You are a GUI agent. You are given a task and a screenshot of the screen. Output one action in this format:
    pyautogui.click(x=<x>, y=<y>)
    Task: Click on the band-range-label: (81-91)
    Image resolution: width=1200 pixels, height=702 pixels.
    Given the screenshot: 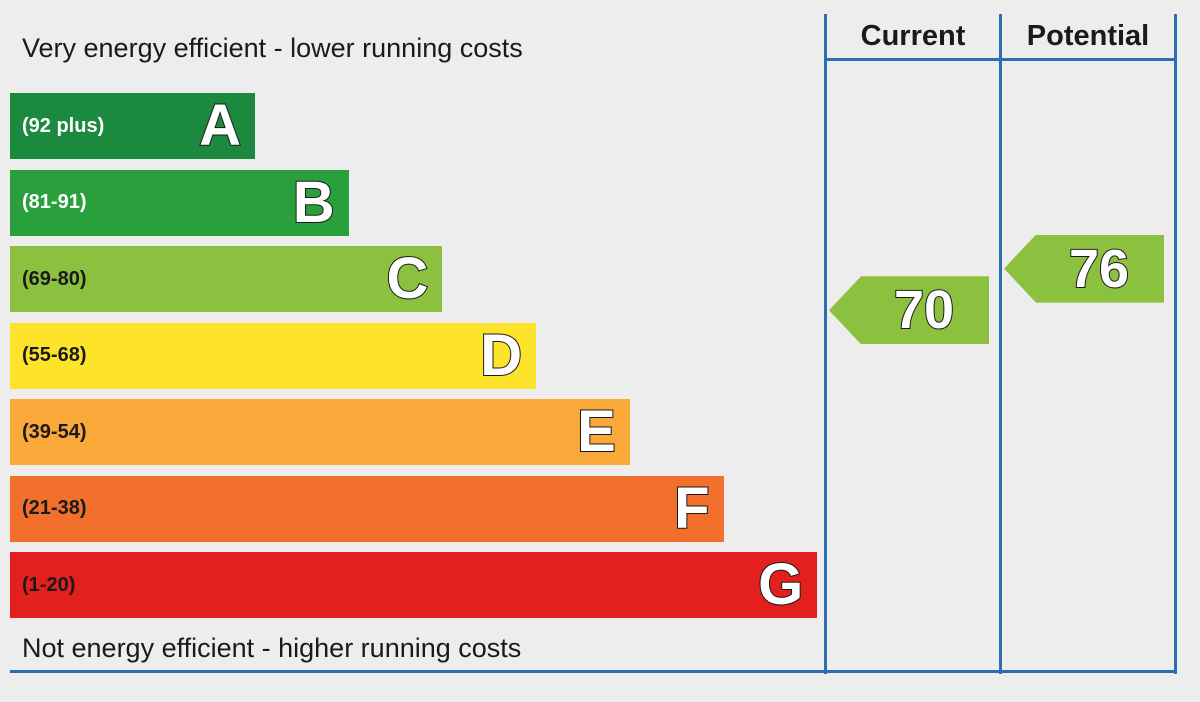 What is the action you would take?
    pyautogui.click(x=54, y=202)
    